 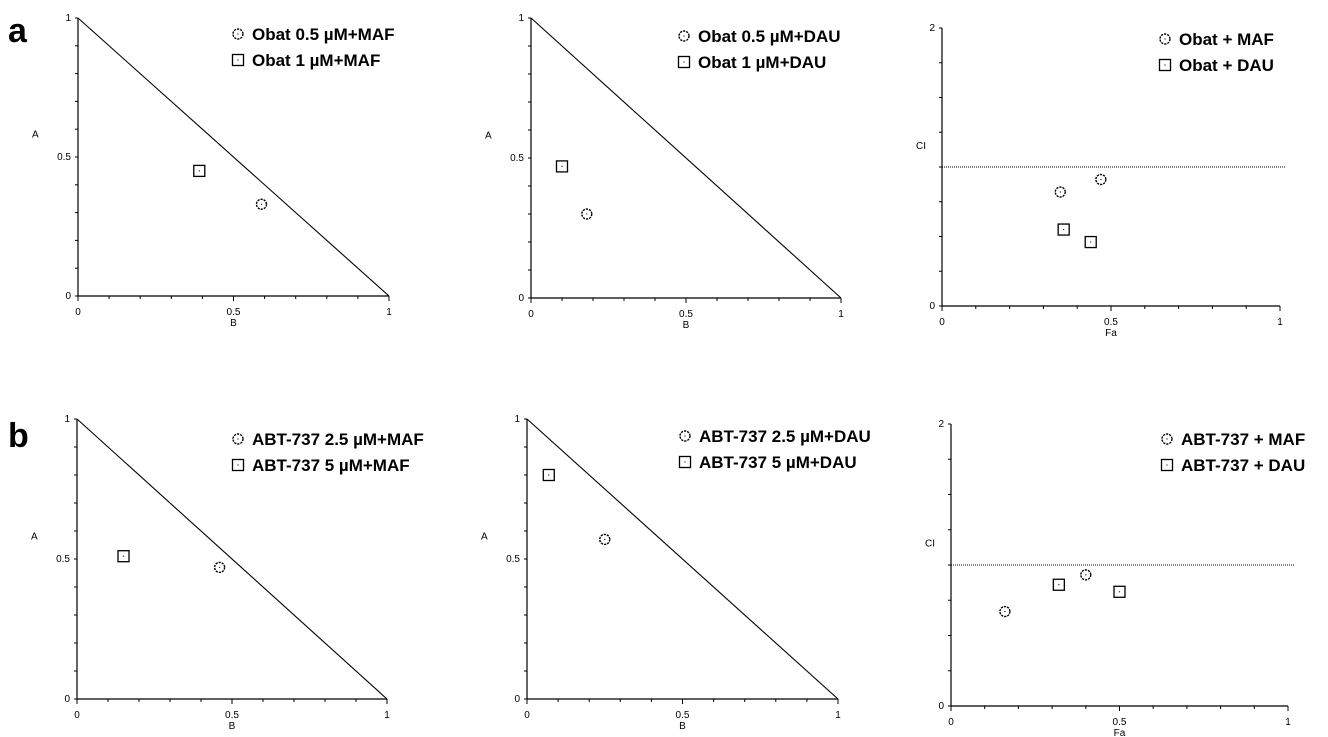 I want to click on legend-label: Obat 1 µM+MAF, so click(x=316, y=60).